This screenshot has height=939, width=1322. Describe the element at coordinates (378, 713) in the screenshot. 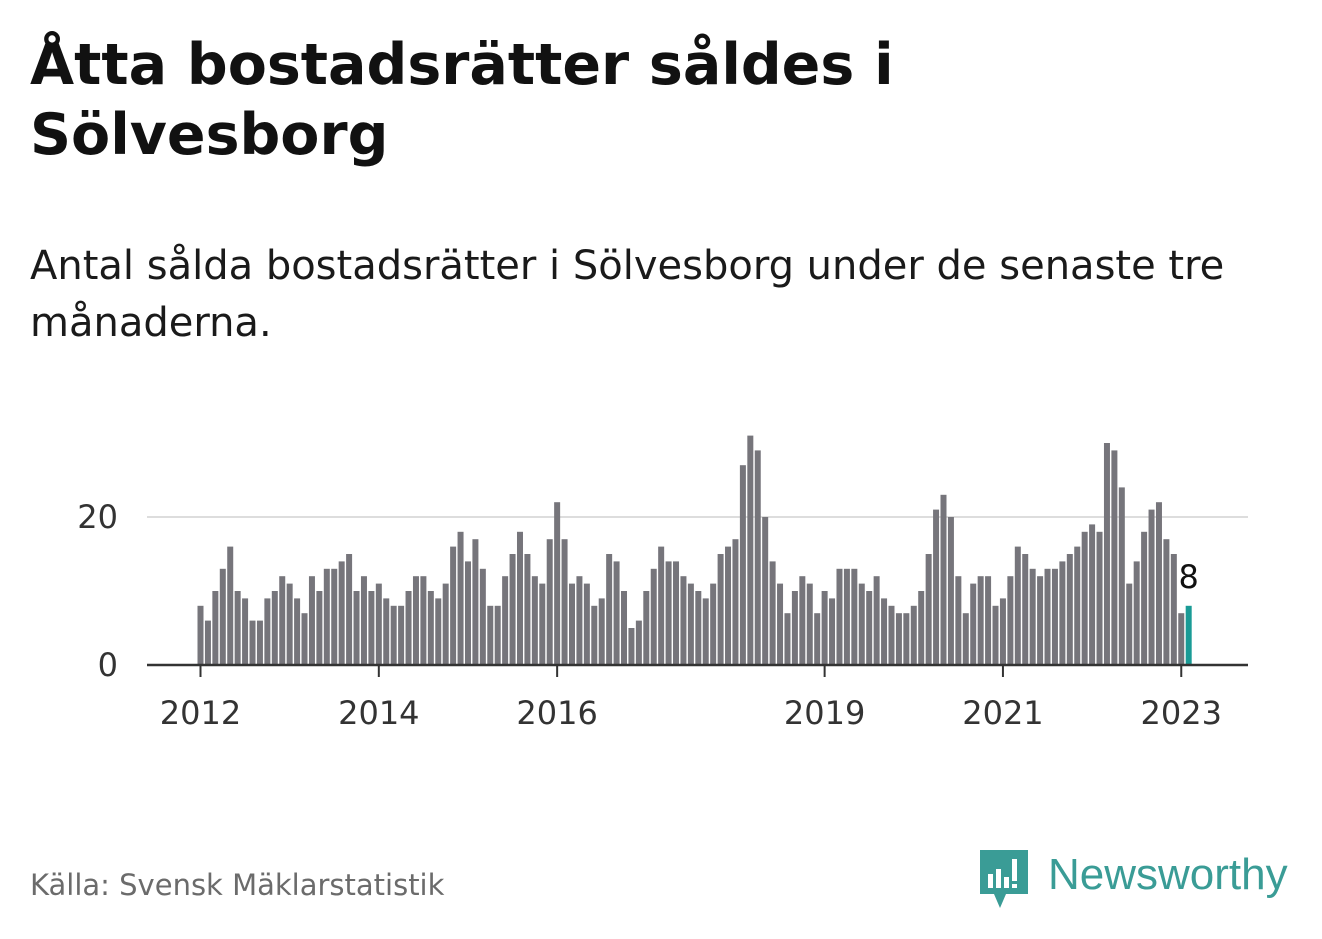

I see `x-tick-label: 2014` at that location.